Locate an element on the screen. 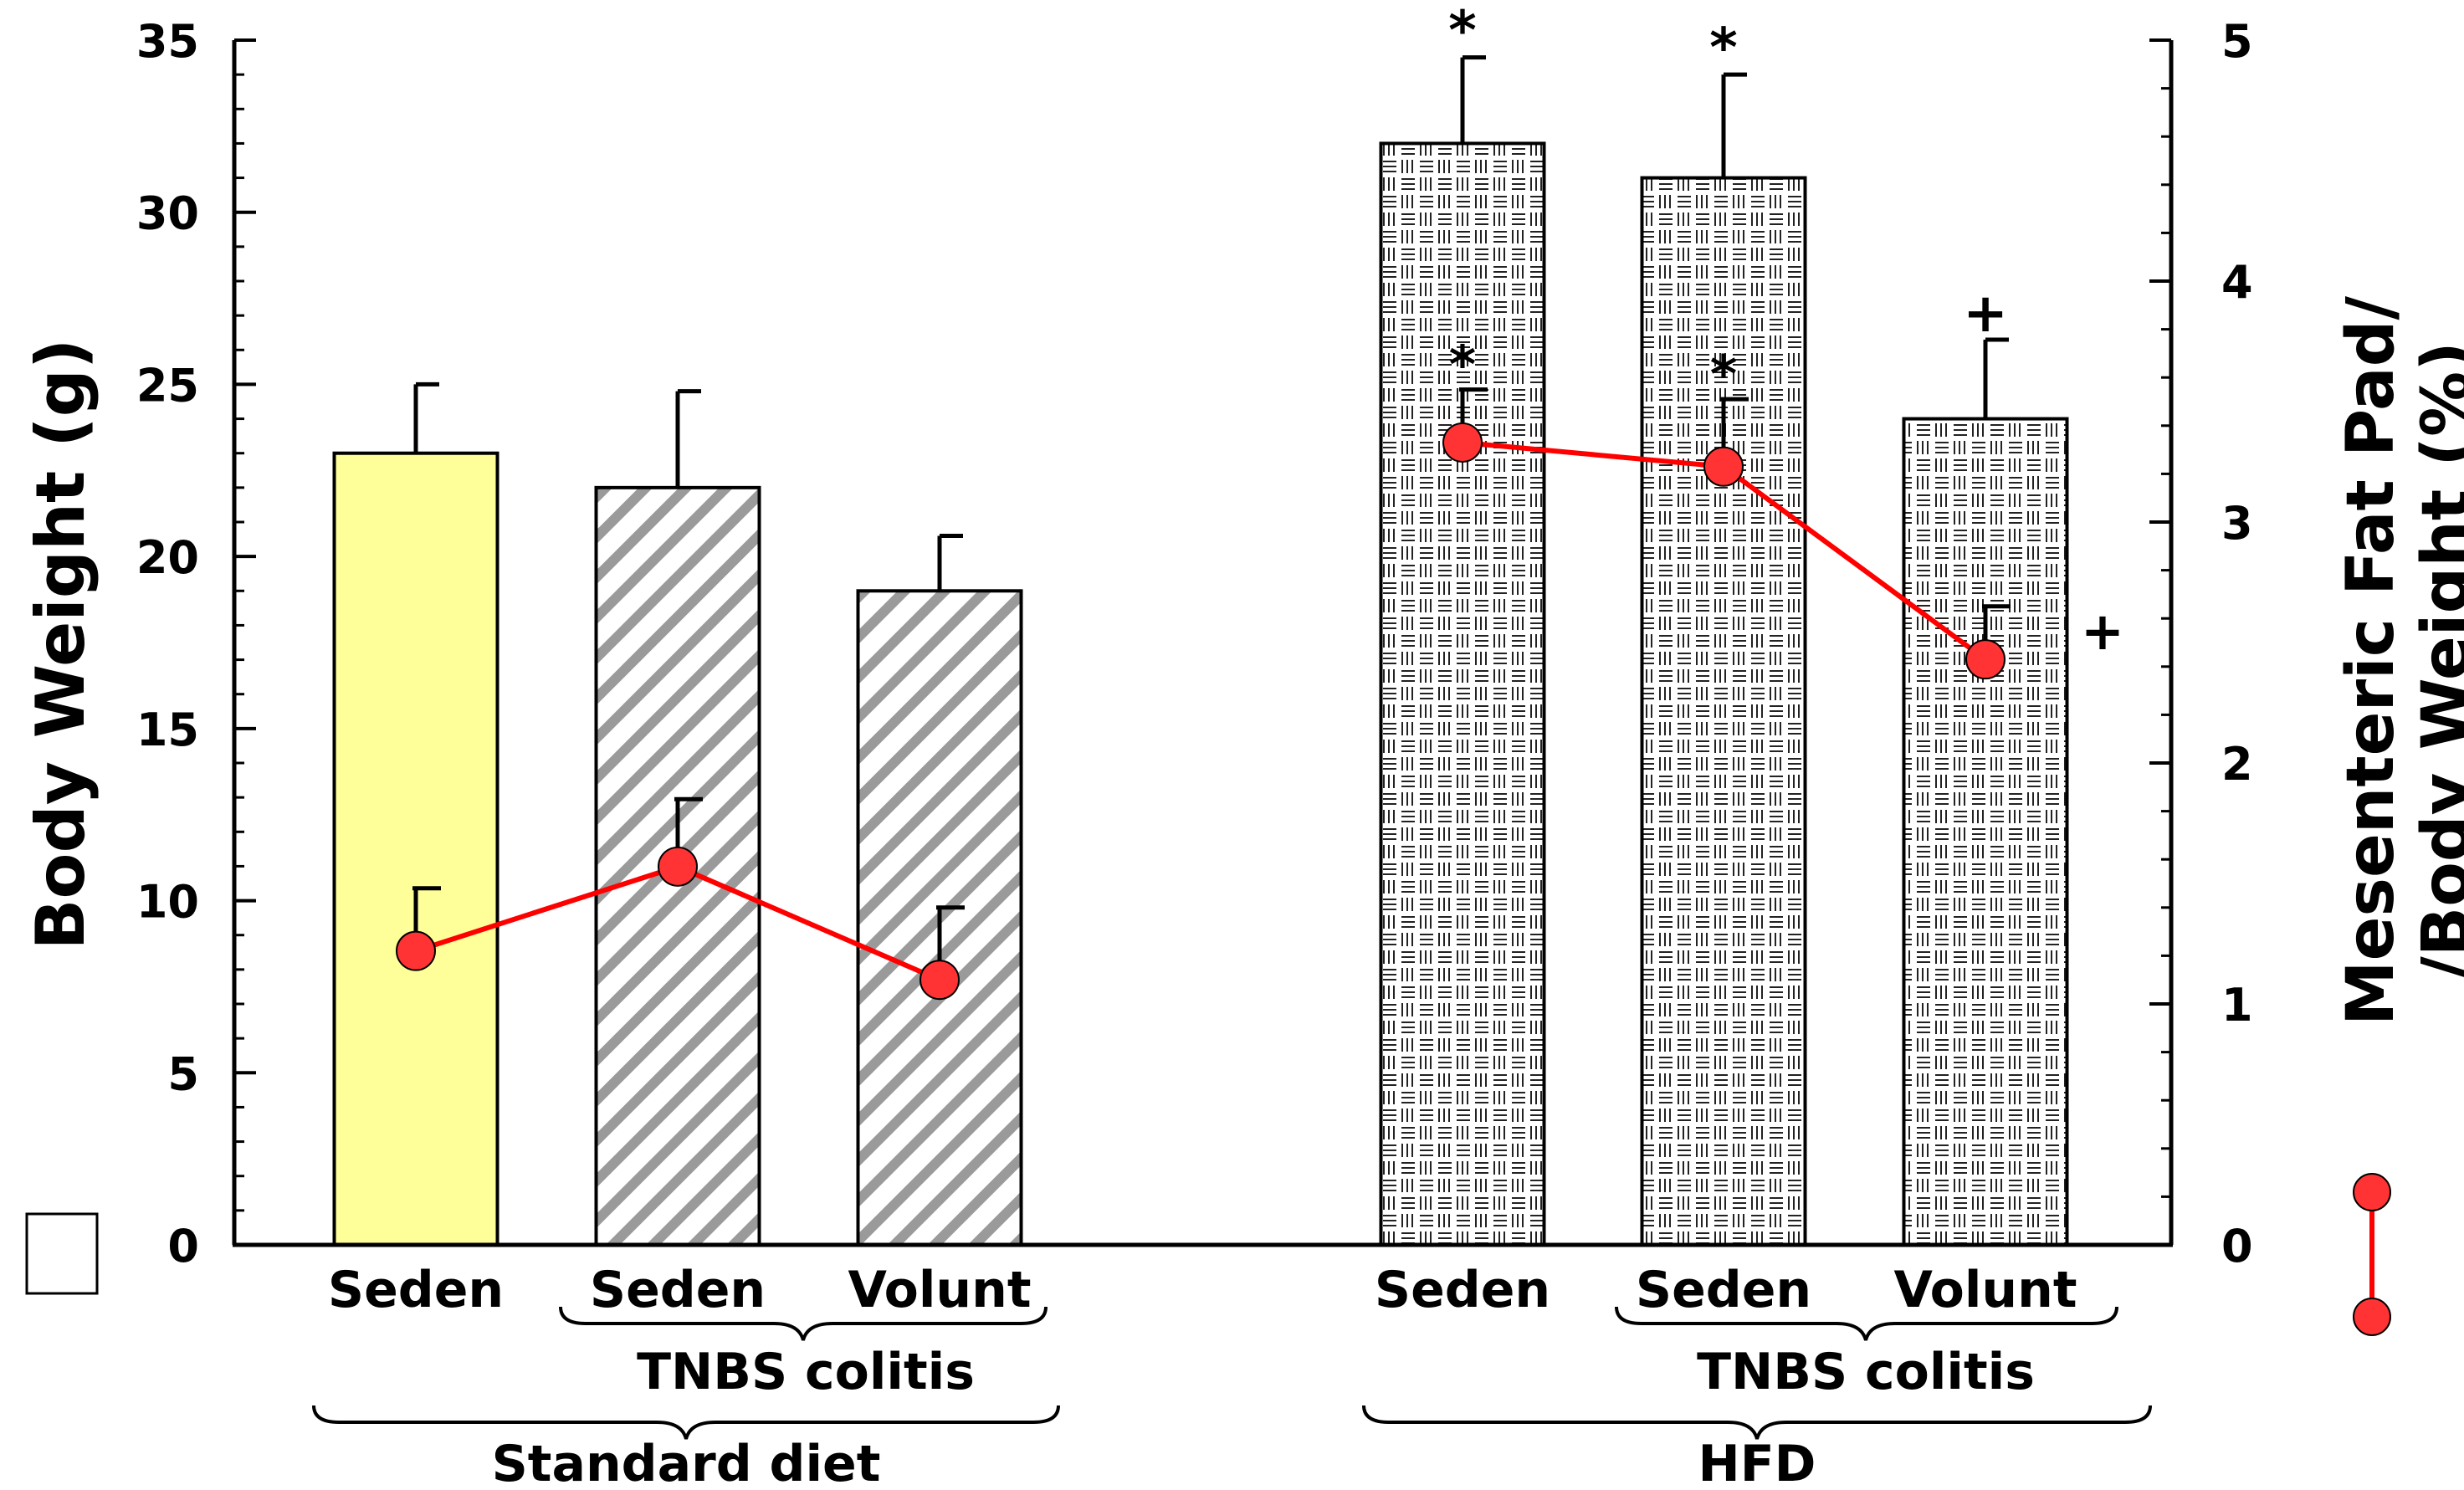  brace-hfd is located at coordinates (1757, 1422).